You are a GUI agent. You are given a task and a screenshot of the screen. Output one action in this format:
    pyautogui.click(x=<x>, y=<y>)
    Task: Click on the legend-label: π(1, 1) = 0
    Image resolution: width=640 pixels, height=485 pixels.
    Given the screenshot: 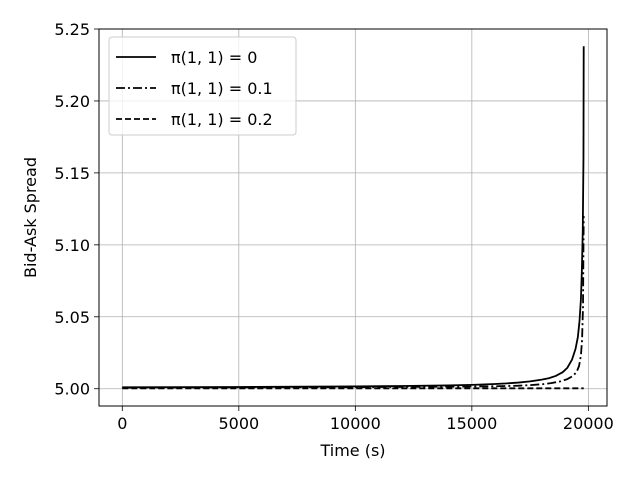 What is the action you would take?
    pyautogui.click(x=214, y=57)
    